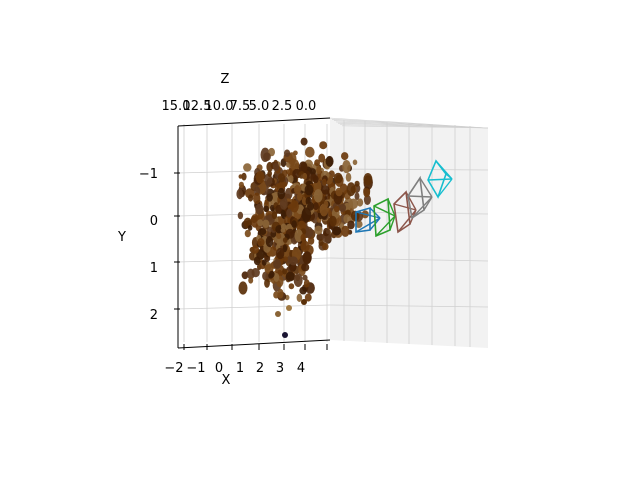 The height and width of the screenshot is (480, 640). Describe the element at coordinates (306, 106) in the screenshot. I see `z-tick-label: 0.0` at that location.